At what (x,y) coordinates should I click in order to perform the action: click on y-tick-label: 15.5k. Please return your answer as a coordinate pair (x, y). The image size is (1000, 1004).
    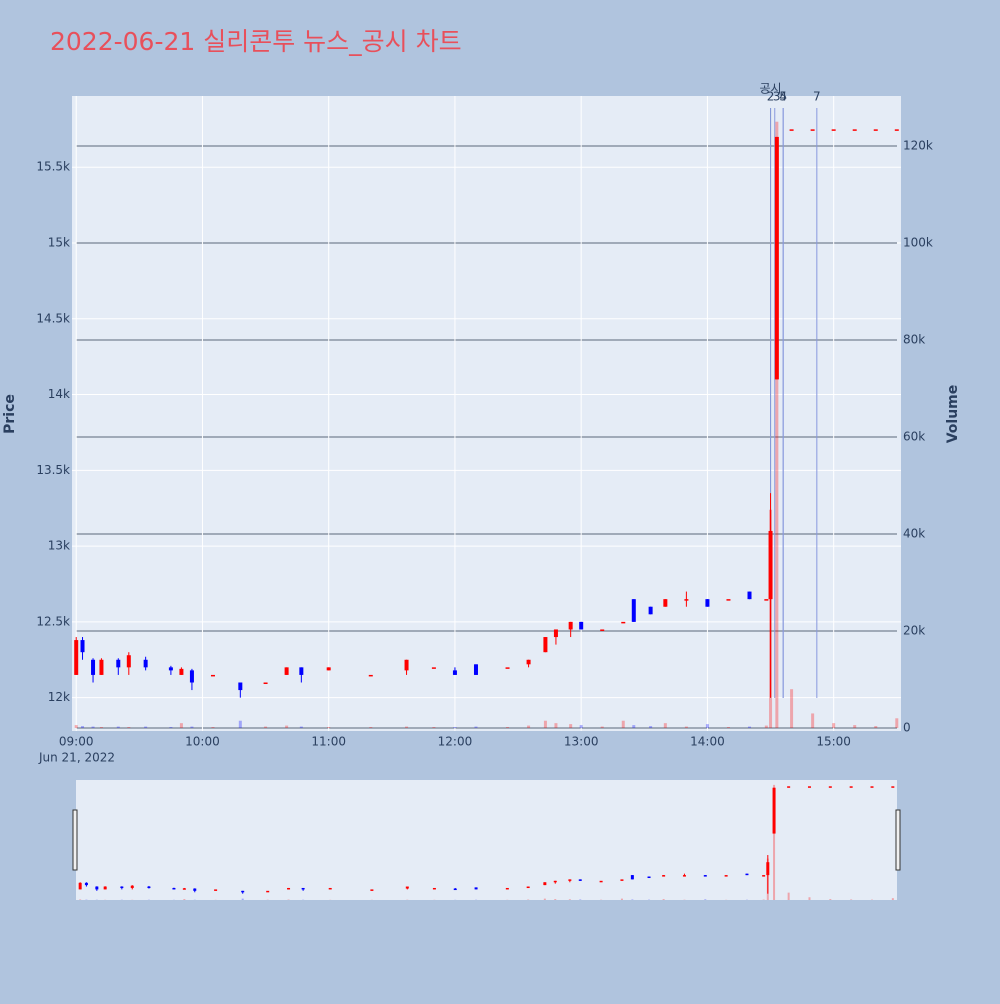
    Looking at the image, I should click on (53, 167).